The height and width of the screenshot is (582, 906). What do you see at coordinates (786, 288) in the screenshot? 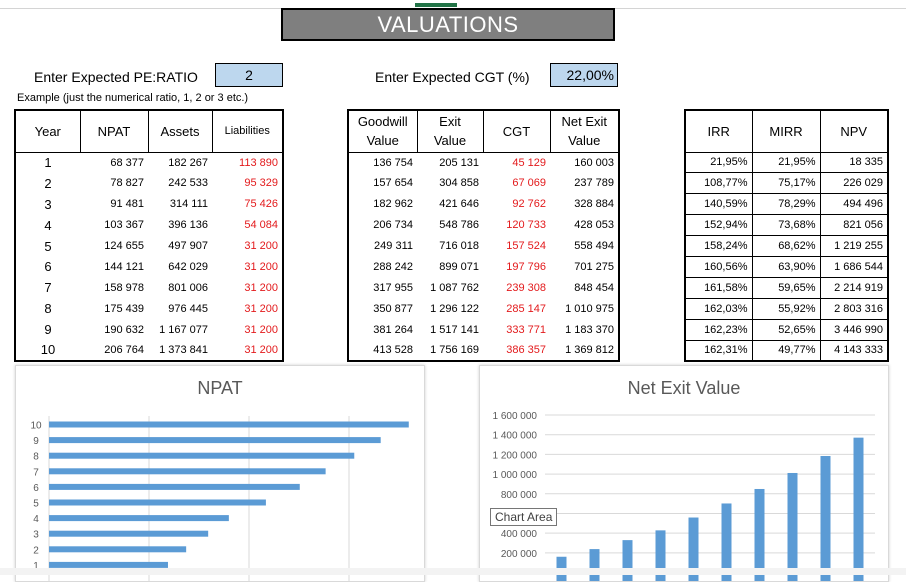
I see `table-cell: 59,65%` at bounding box center [786, 288].